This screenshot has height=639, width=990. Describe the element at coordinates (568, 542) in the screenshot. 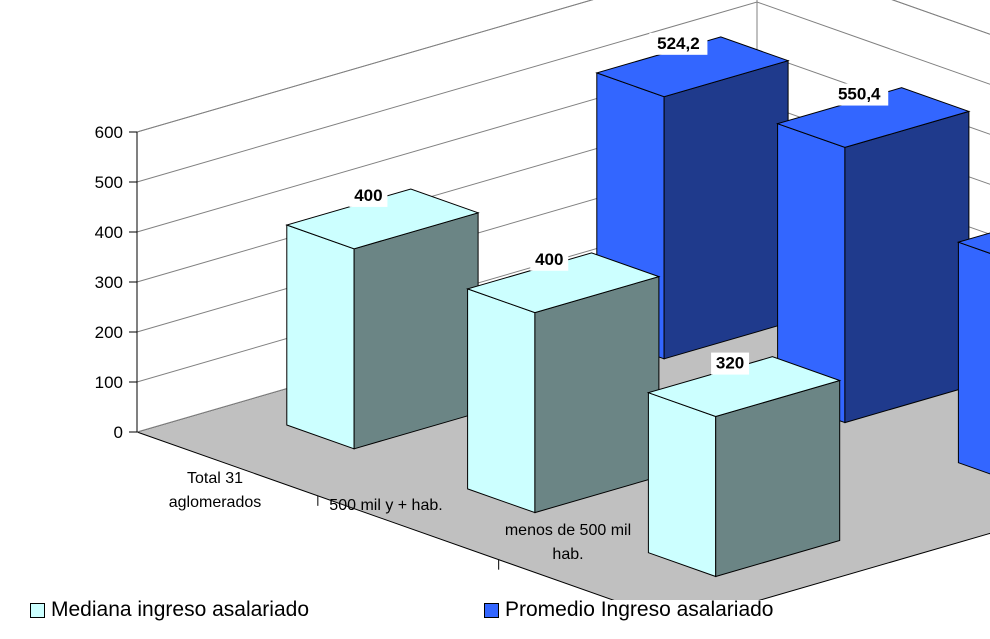

I see `category-label: menos de 500 mil hab.` at that location.